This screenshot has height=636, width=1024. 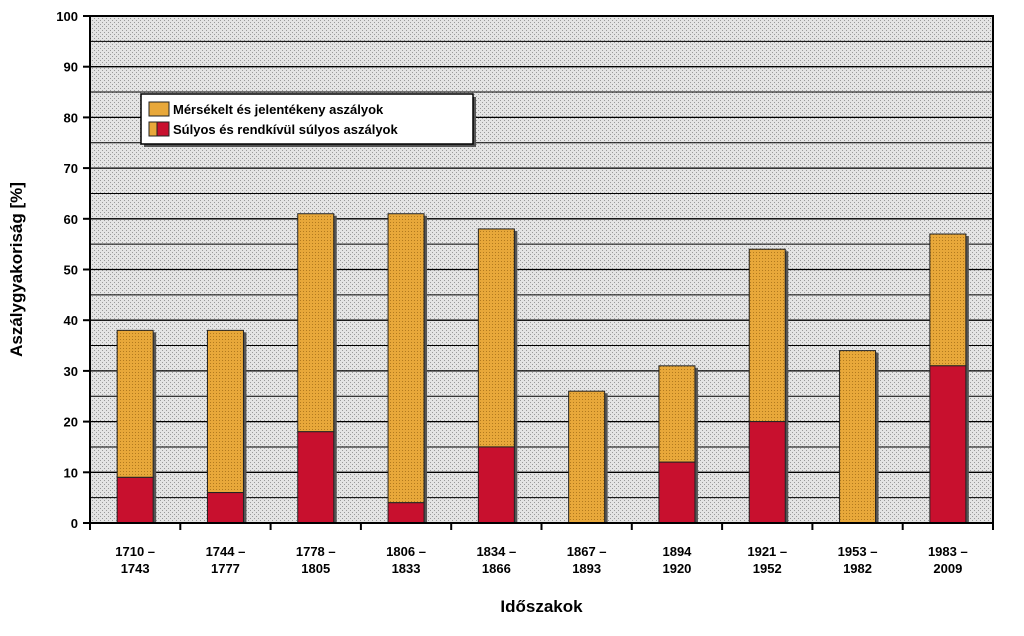 What do you see at coordinates (71, 117) in the screenshot?
I see `y-tick-label: 80` at bounding box center [71, 117].